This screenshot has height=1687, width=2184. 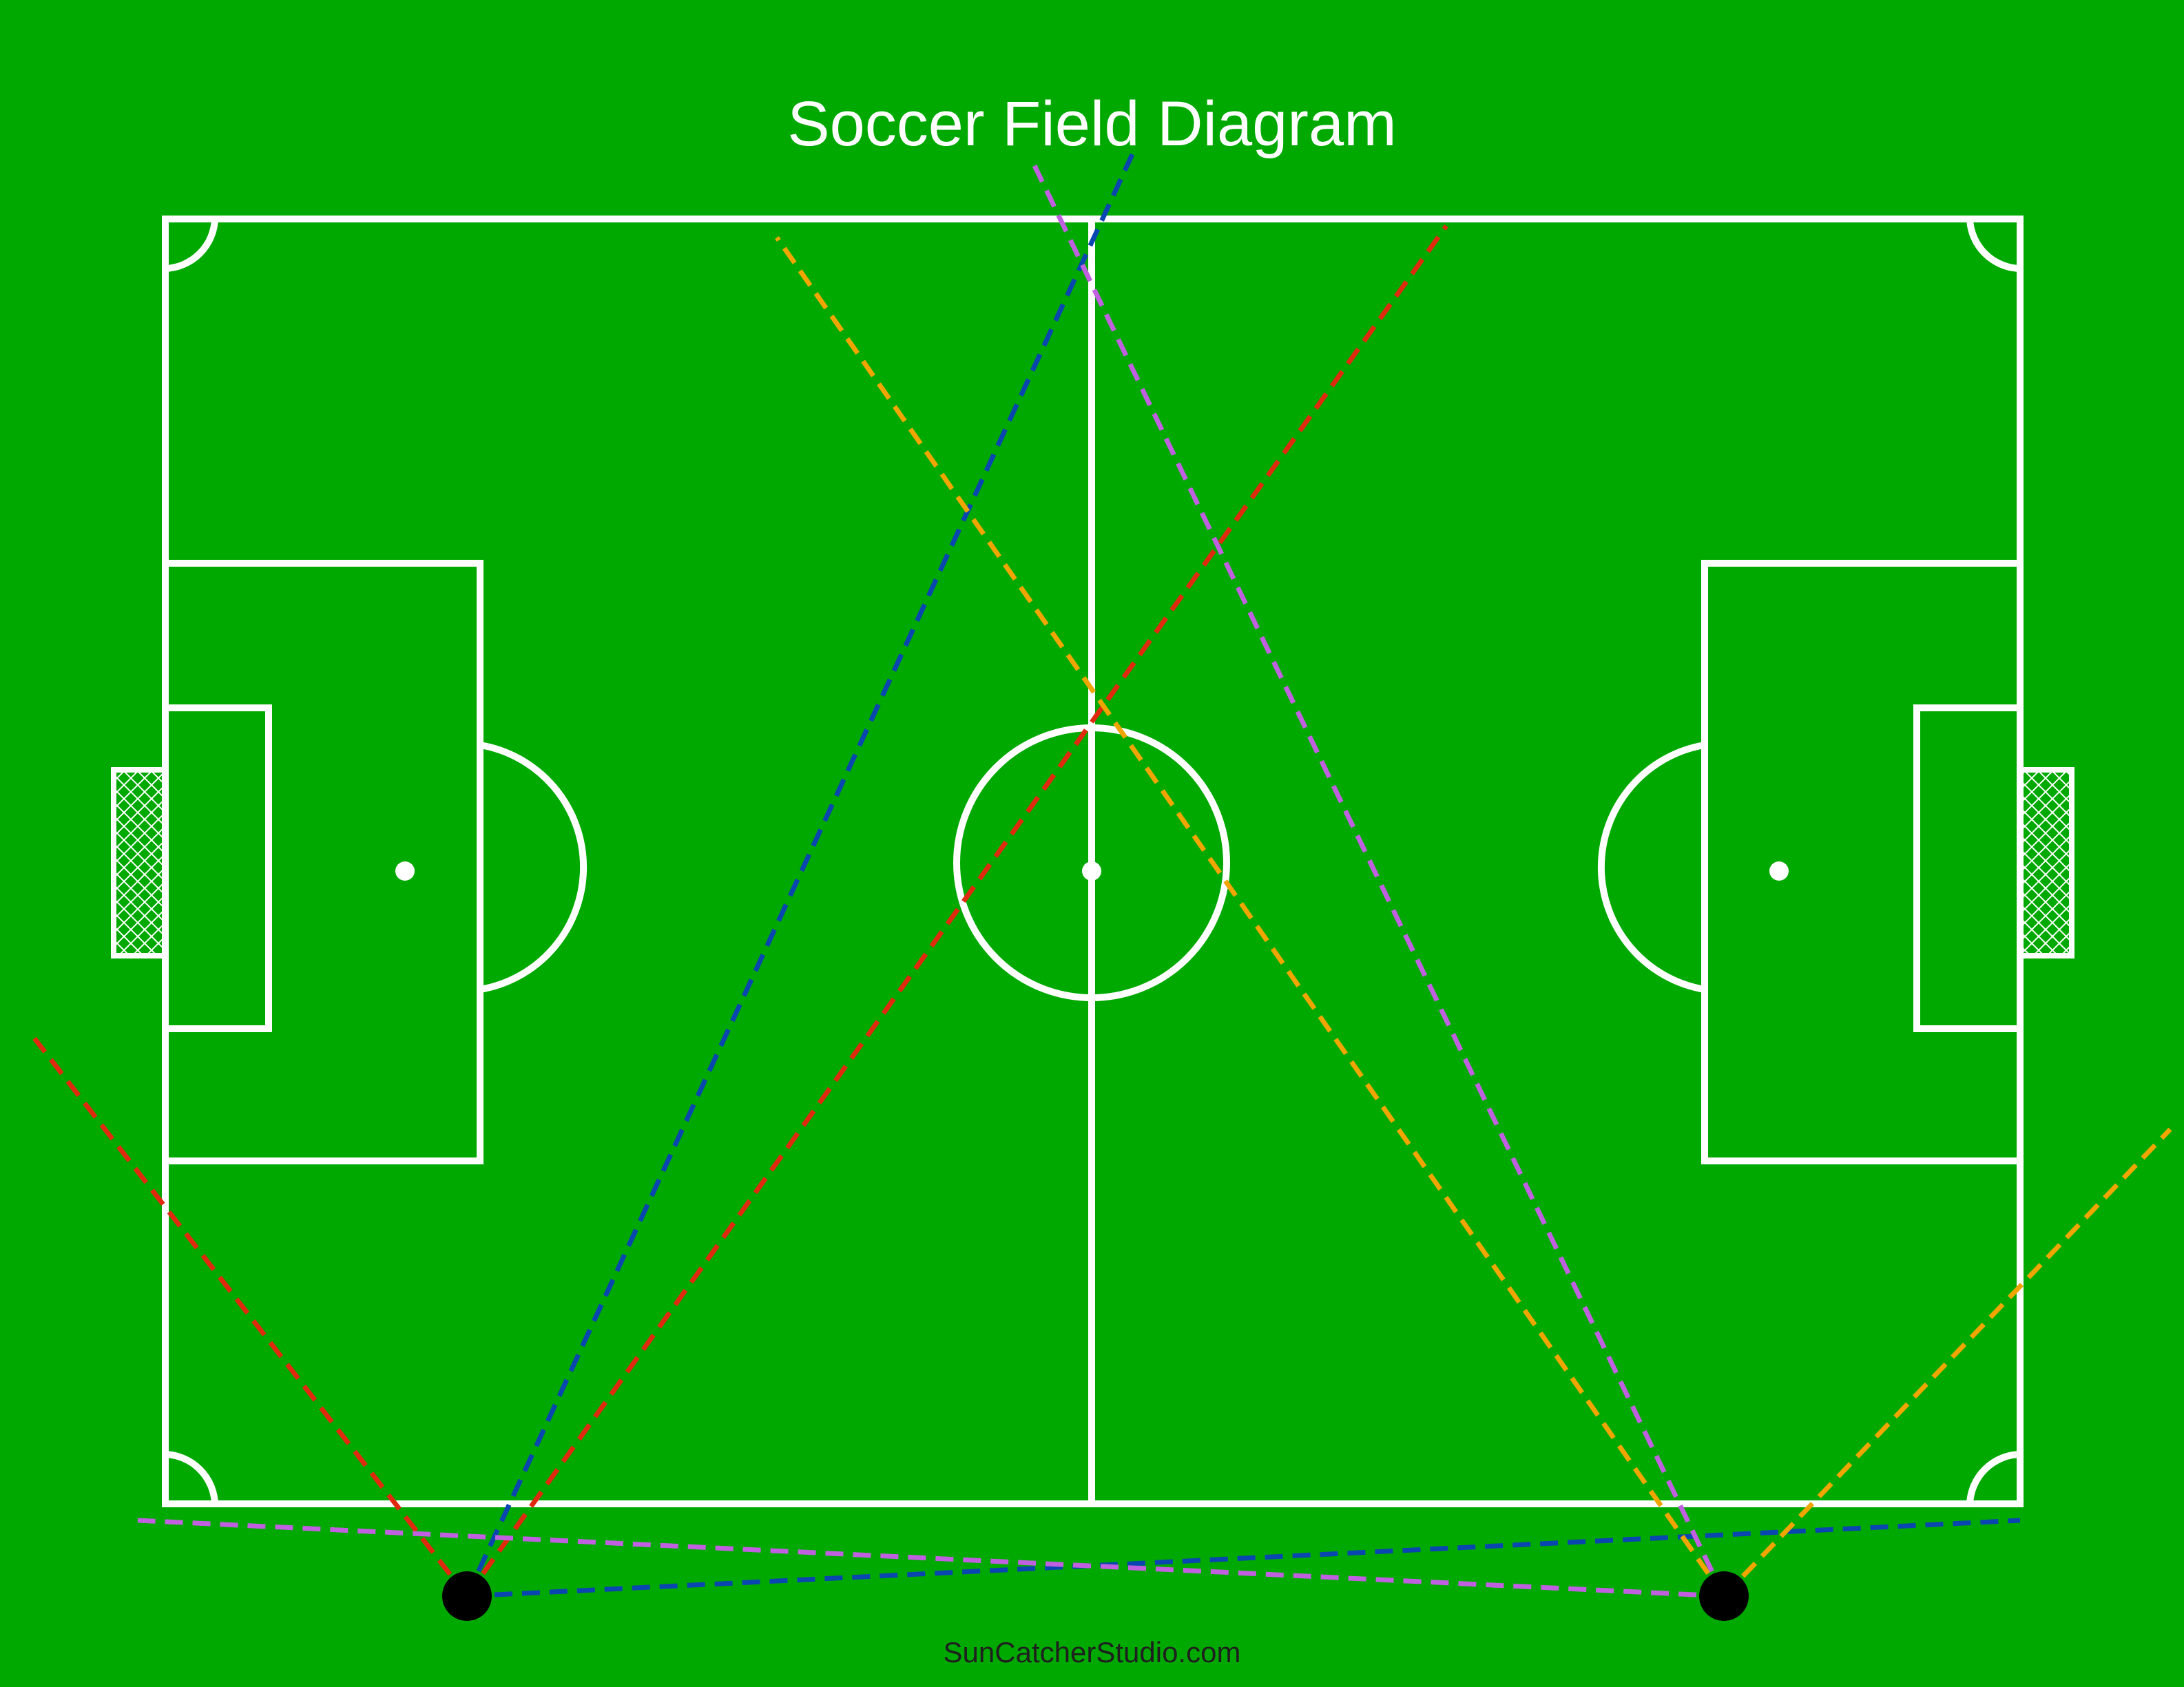 I want to click on center-spot, so click(x=1091, y=871).